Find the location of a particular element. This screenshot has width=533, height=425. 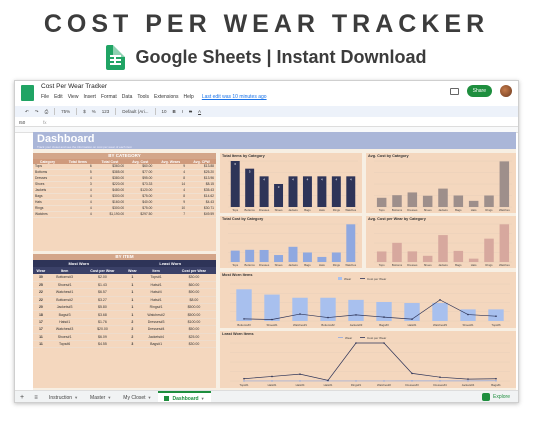

table-cell: Tops#6 is located at coordinates (64, 344).